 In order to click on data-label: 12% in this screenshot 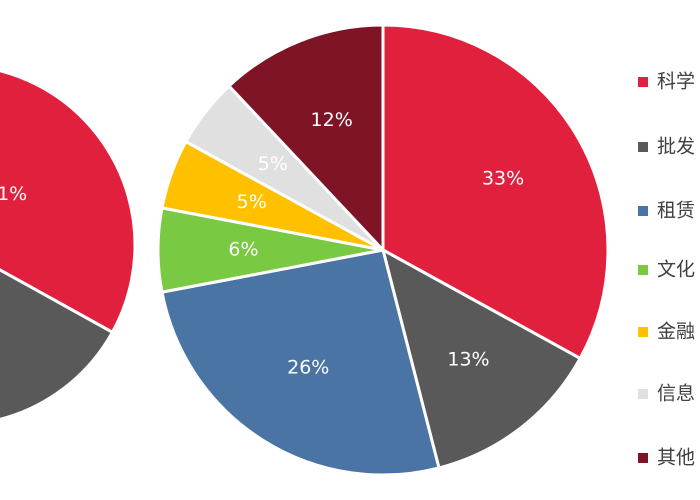, I will do `click(332, 120)`.